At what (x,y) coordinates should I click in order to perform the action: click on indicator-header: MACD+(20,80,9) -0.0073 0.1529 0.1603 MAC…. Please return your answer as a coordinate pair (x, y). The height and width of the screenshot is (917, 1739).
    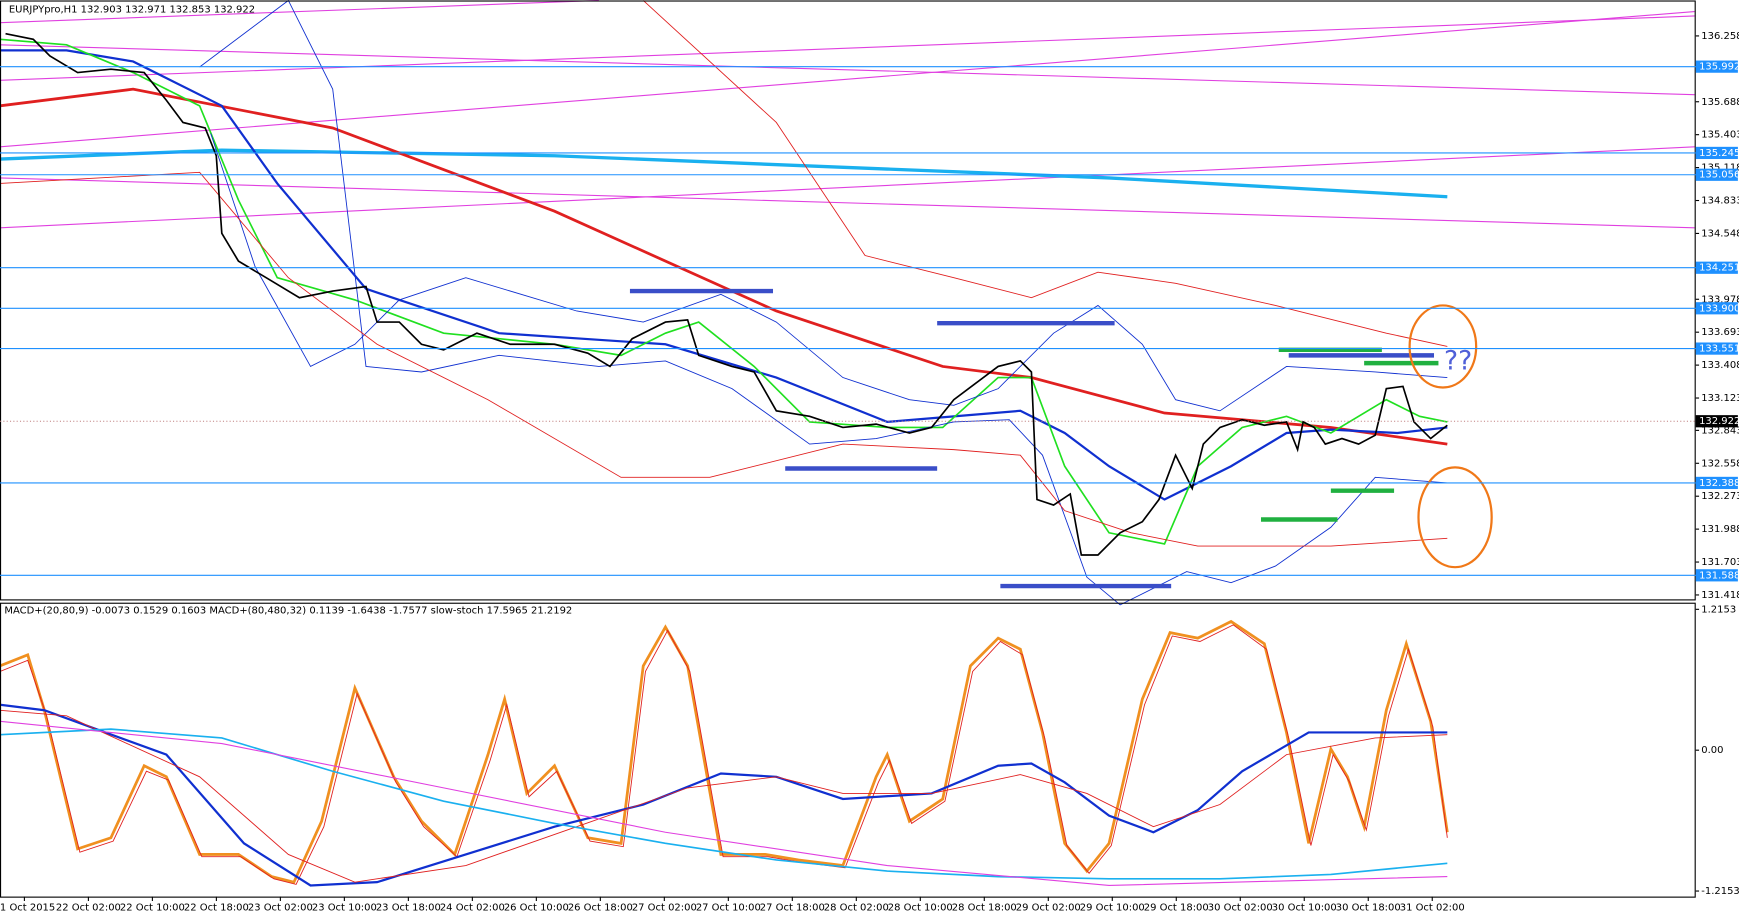
    Looking at the image, I should click on (288, 610).